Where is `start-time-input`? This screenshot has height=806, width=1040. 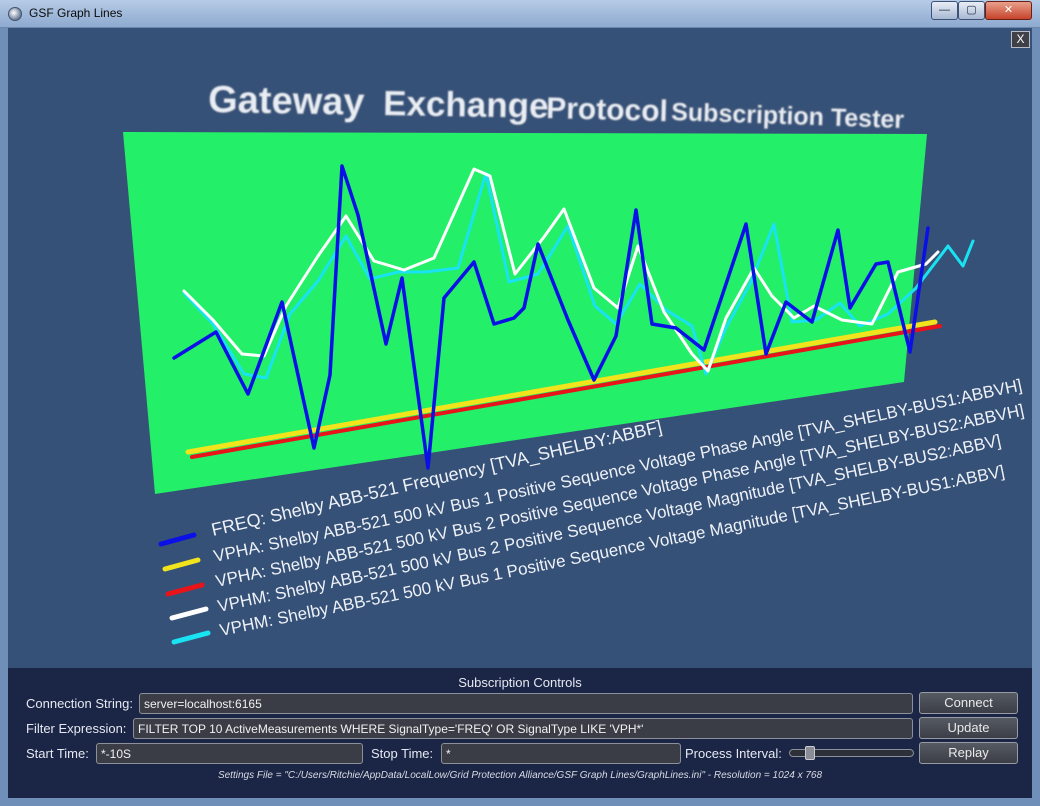
start-time-input is located at coordinates (229, 753).